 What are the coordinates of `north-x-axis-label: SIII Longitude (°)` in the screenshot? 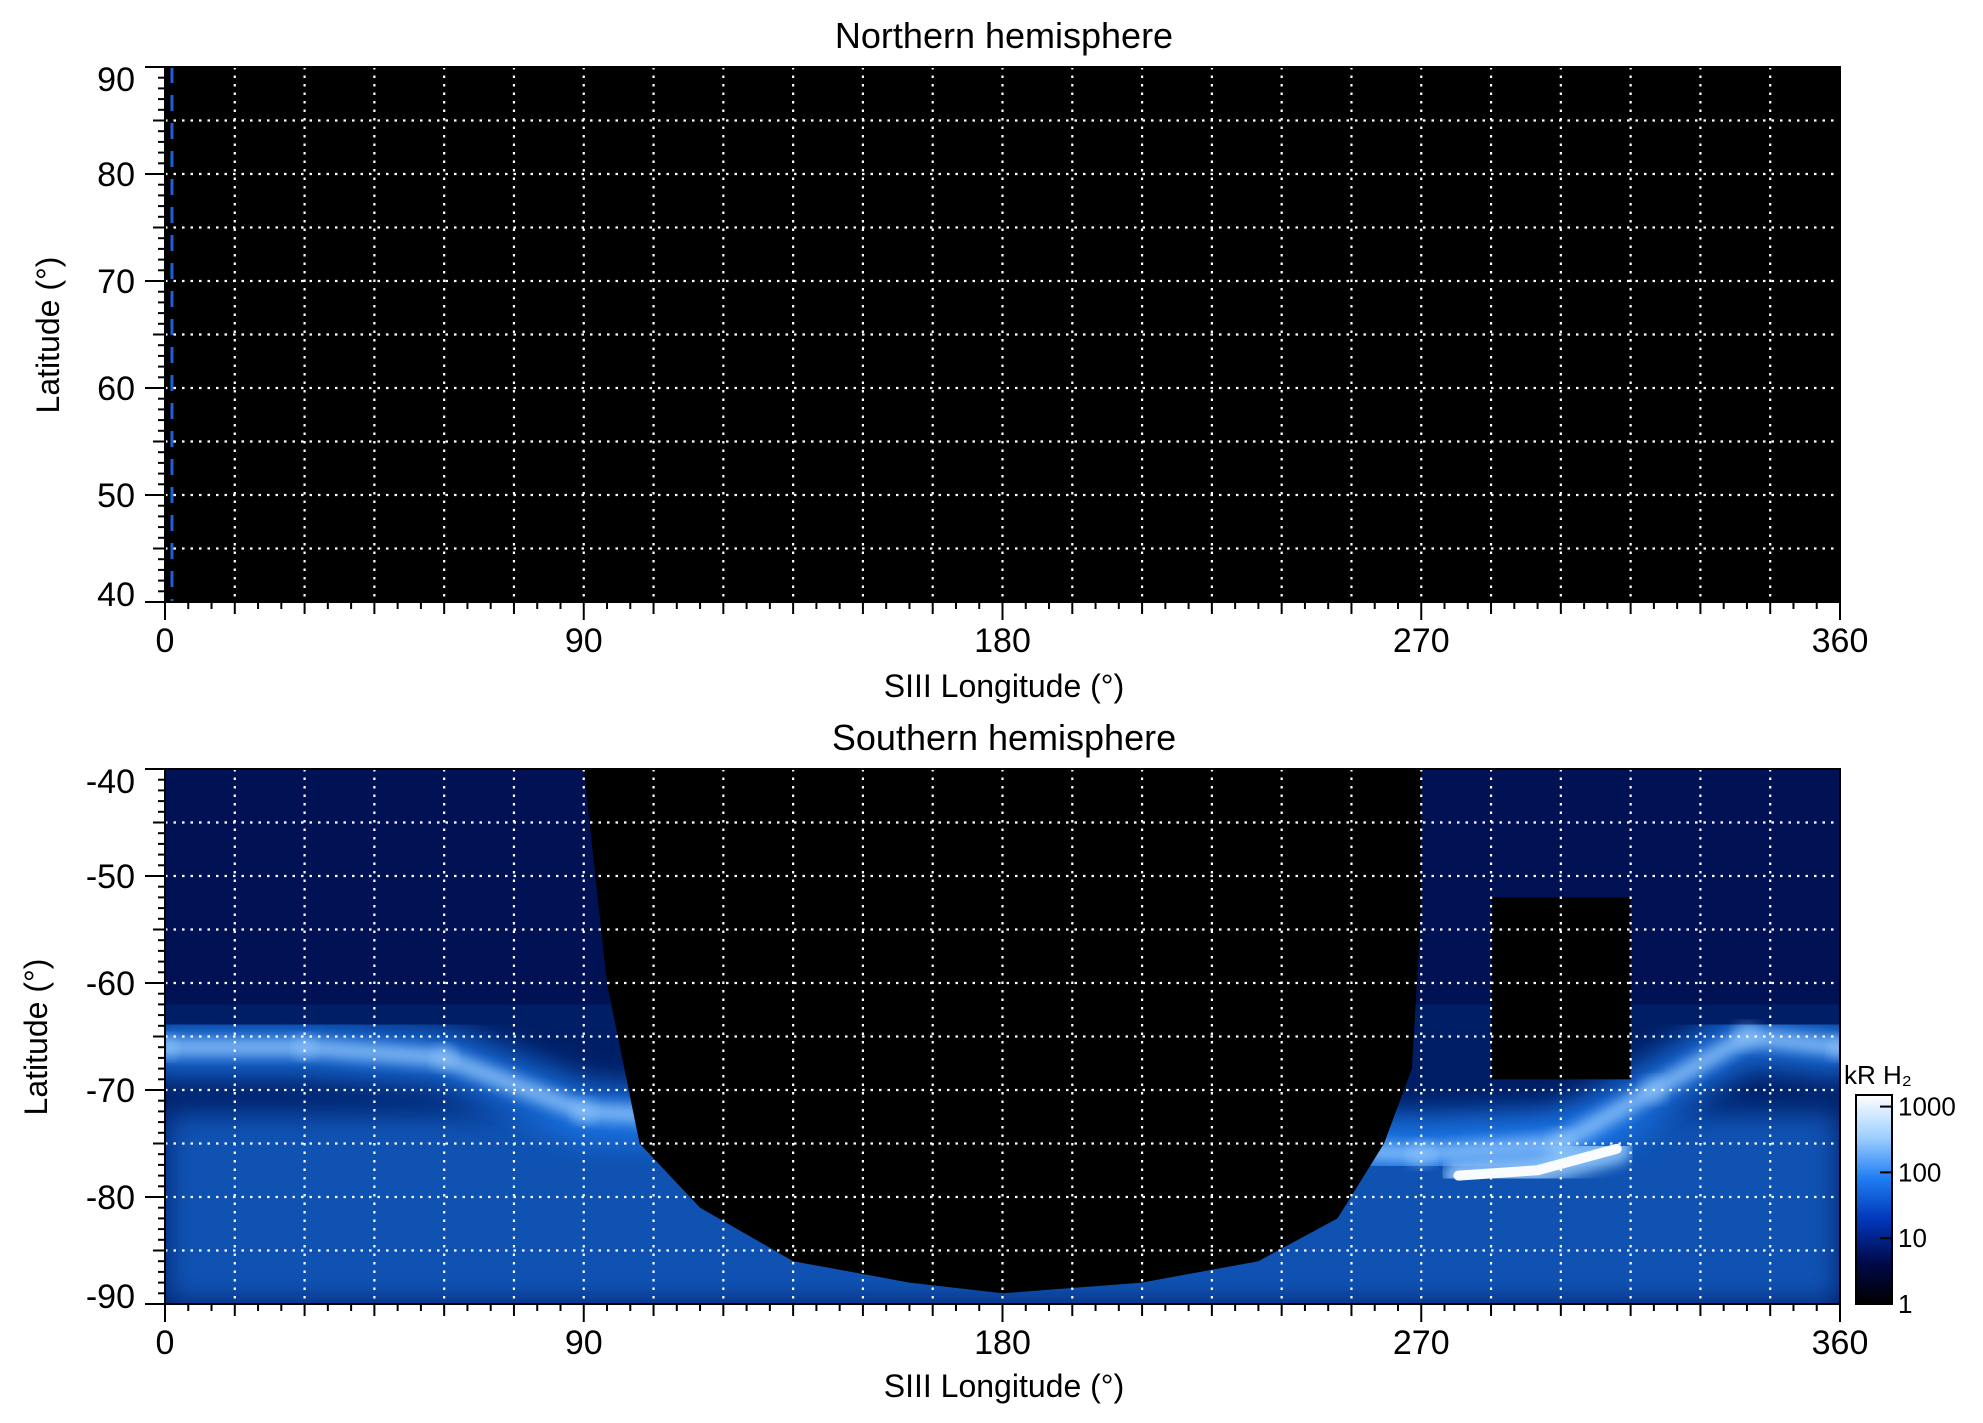 It's located at (1004, 686).